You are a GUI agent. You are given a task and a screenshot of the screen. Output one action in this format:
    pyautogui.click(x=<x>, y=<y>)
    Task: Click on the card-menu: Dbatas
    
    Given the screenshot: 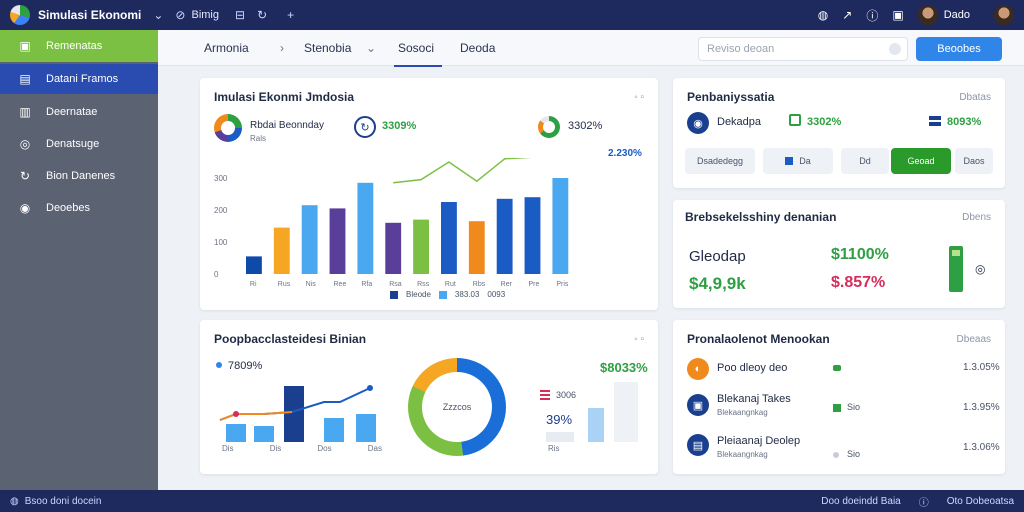 What is the action you would take?
    pyautogui.click(x=975, y=97)
    